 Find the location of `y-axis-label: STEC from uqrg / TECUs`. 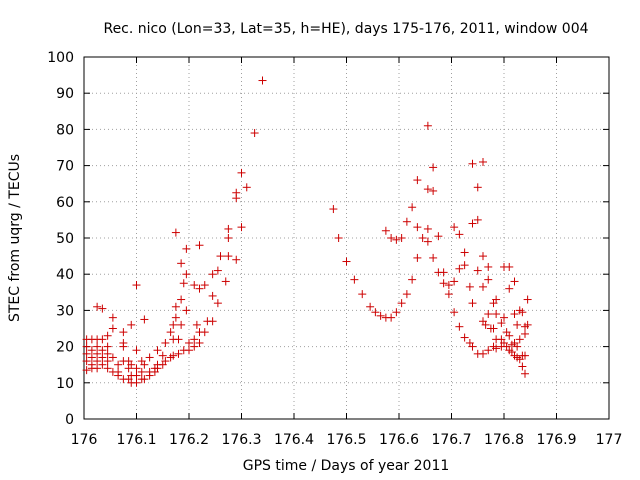

y-axis-label: STEC from uqrg / TECUs is located at coordinates (15, 238).